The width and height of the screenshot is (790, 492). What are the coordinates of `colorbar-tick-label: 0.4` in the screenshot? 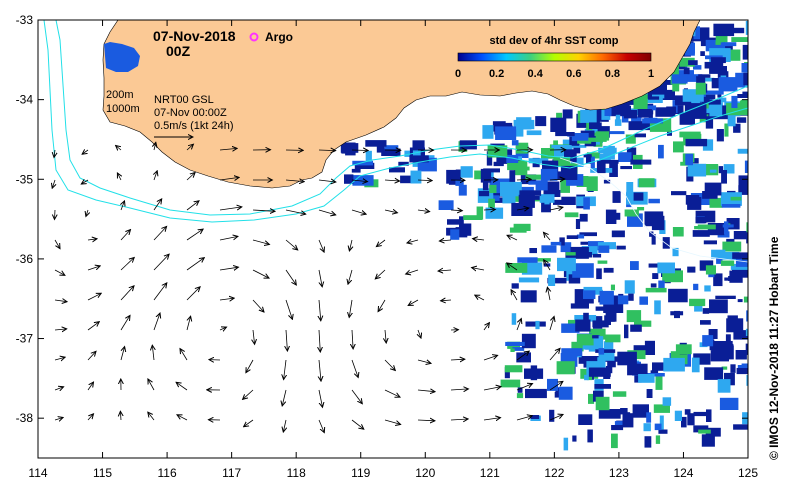 It's located at (536, 74).